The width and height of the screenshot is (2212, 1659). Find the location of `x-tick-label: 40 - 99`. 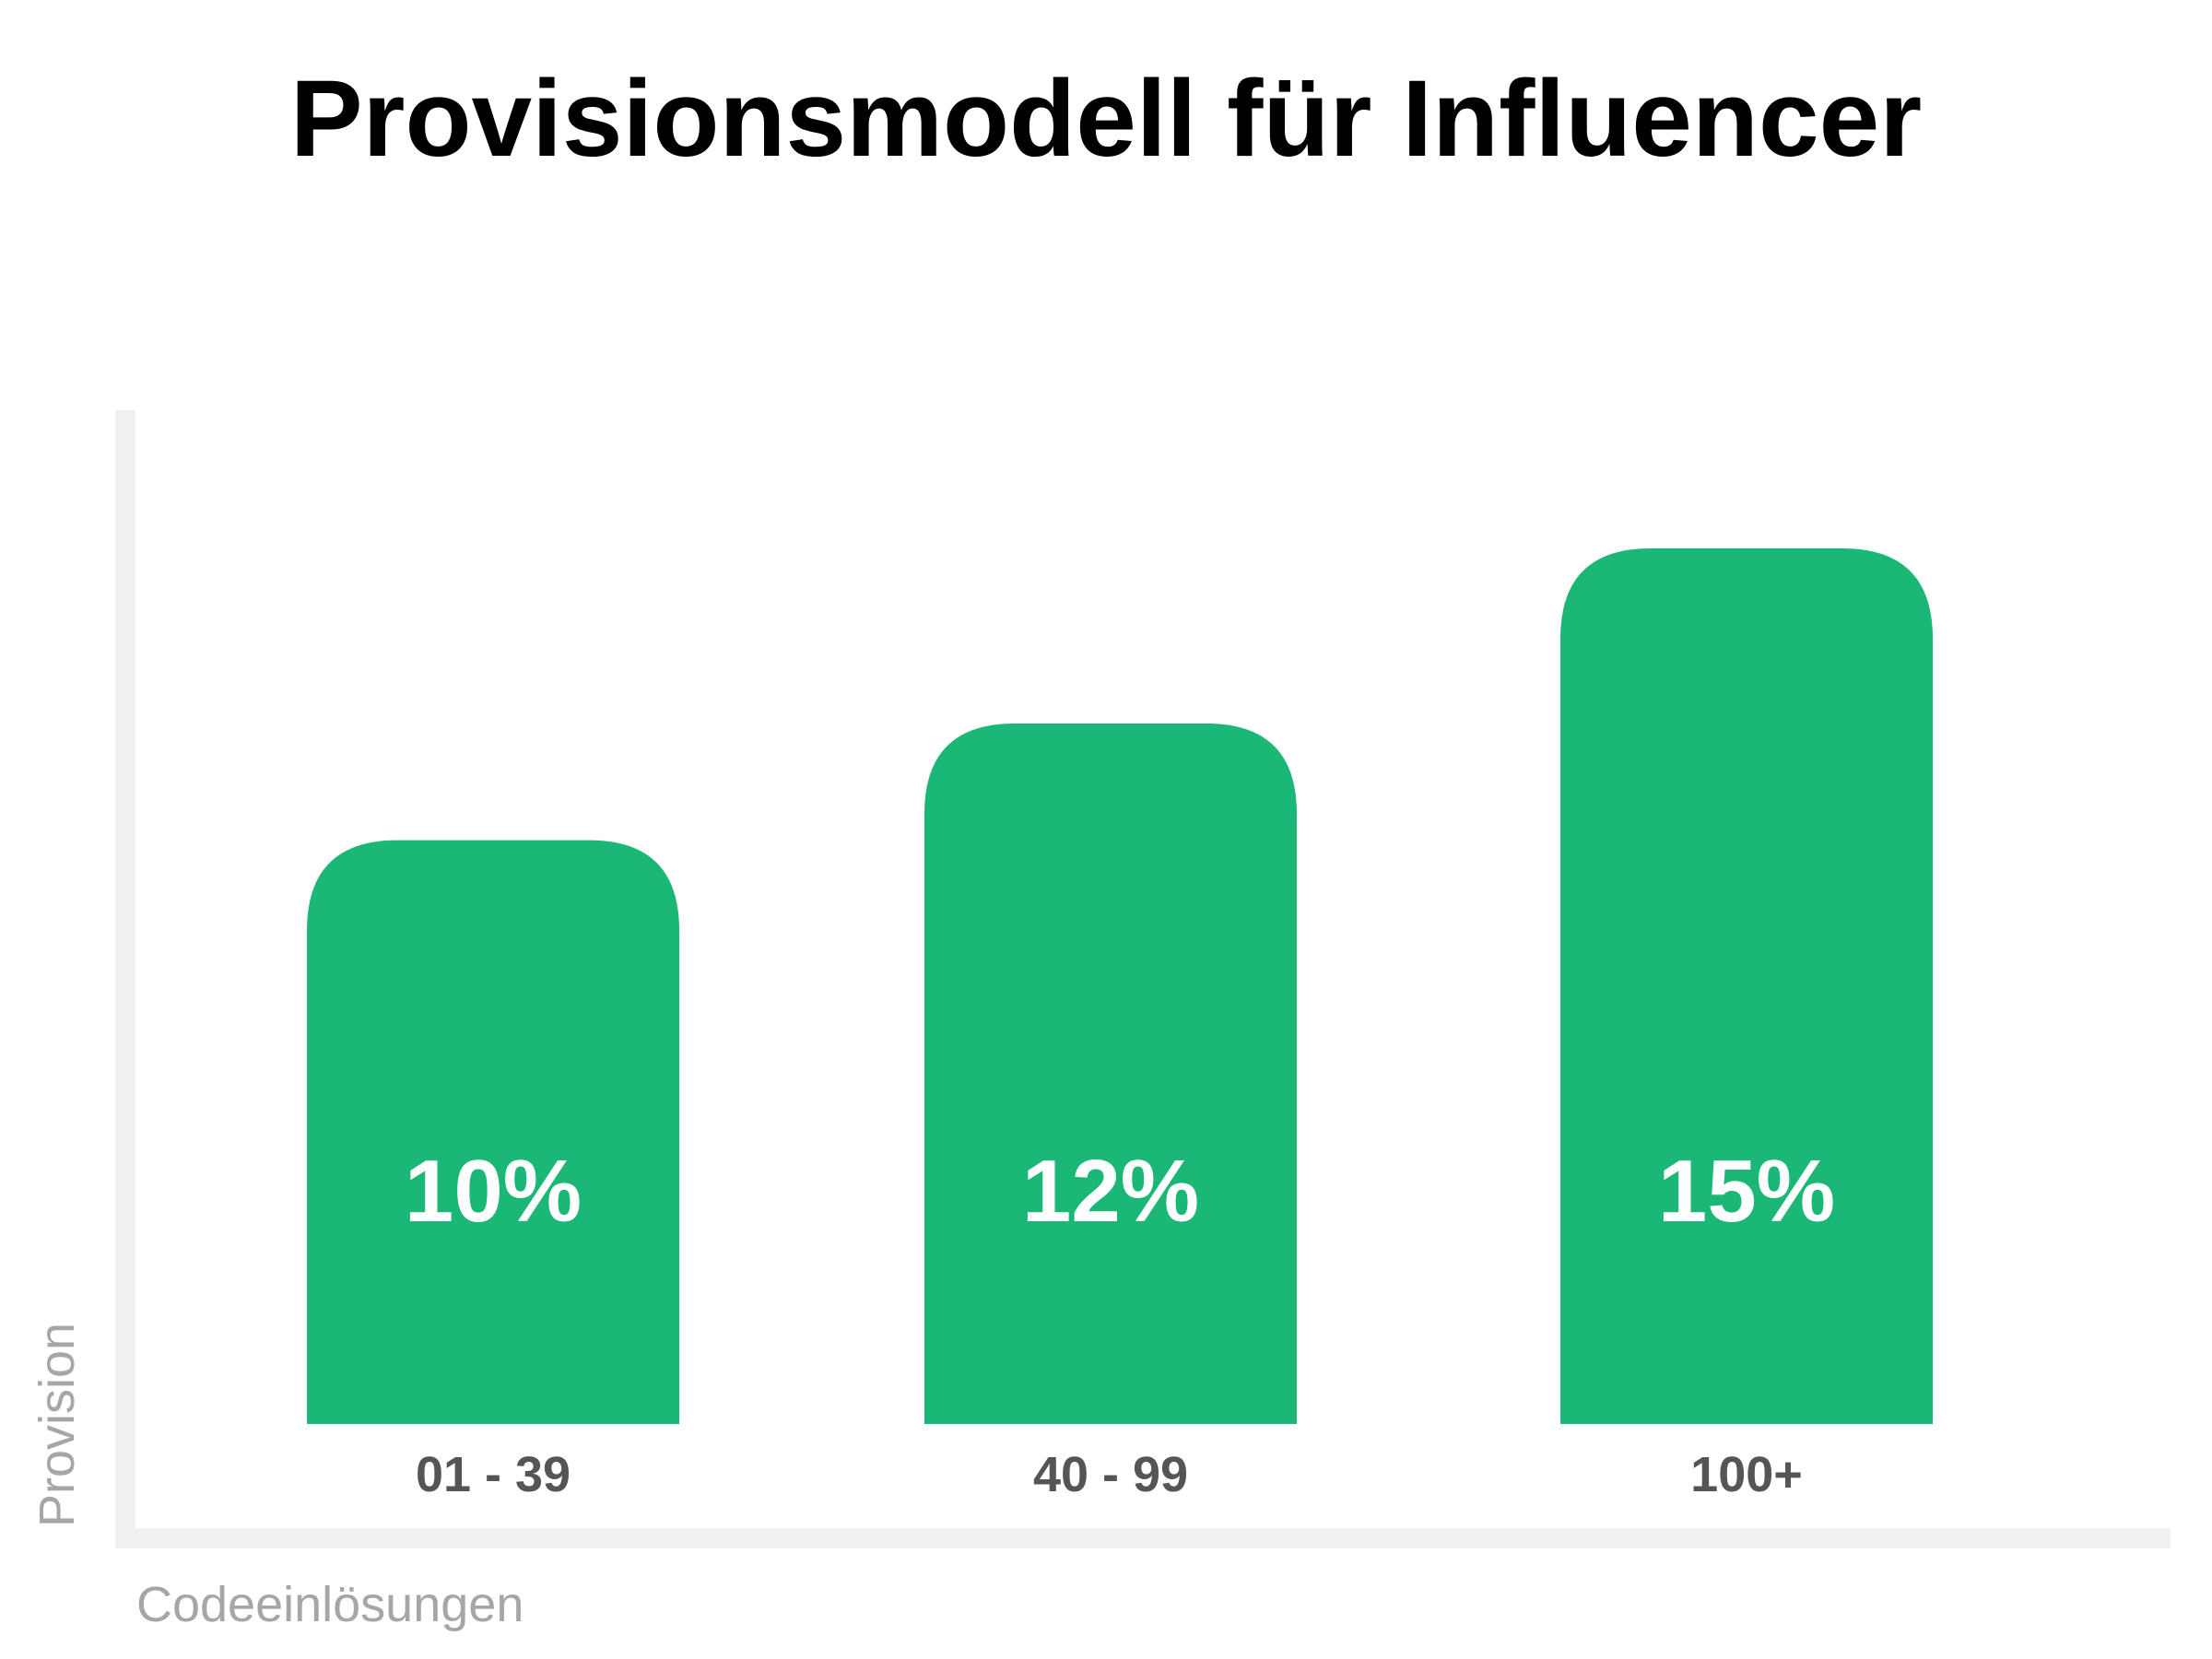

x-tick-label: 40 - 99 is located at coordinates (1110, 1474).